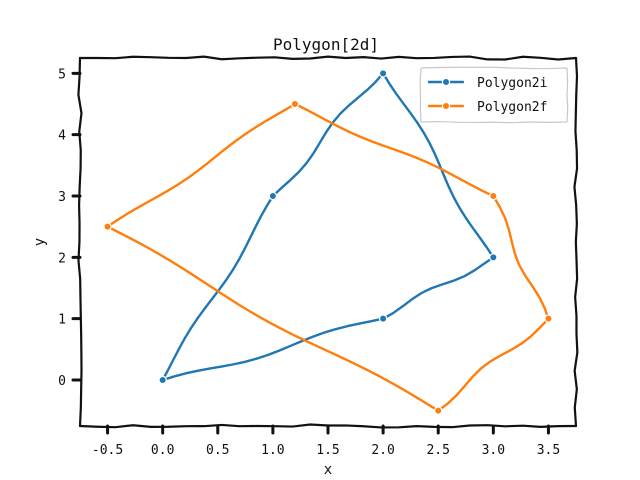 The image size is (640, 480). I want to click on legend-frame, so click(494, 95).